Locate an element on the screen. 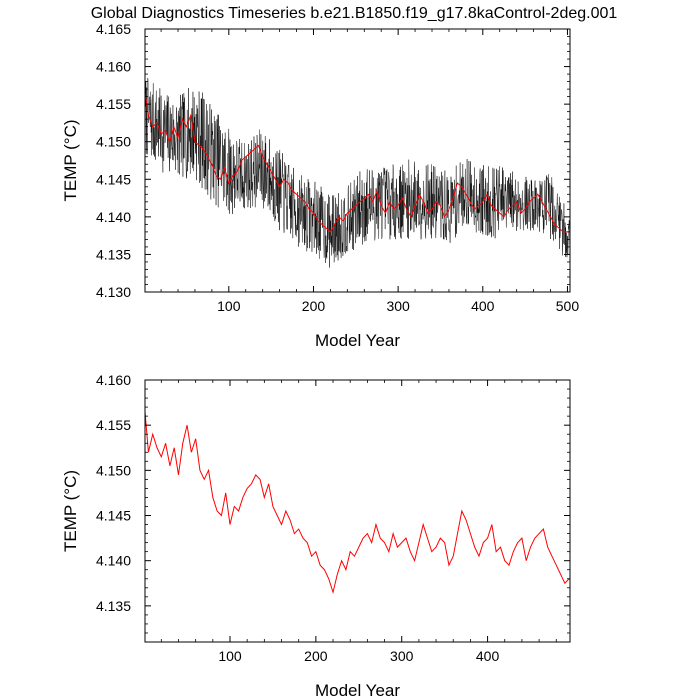 The width and height of the screenshot is (700, 700). y-tick-label: 4.165 is located at coordinates (113, 29).